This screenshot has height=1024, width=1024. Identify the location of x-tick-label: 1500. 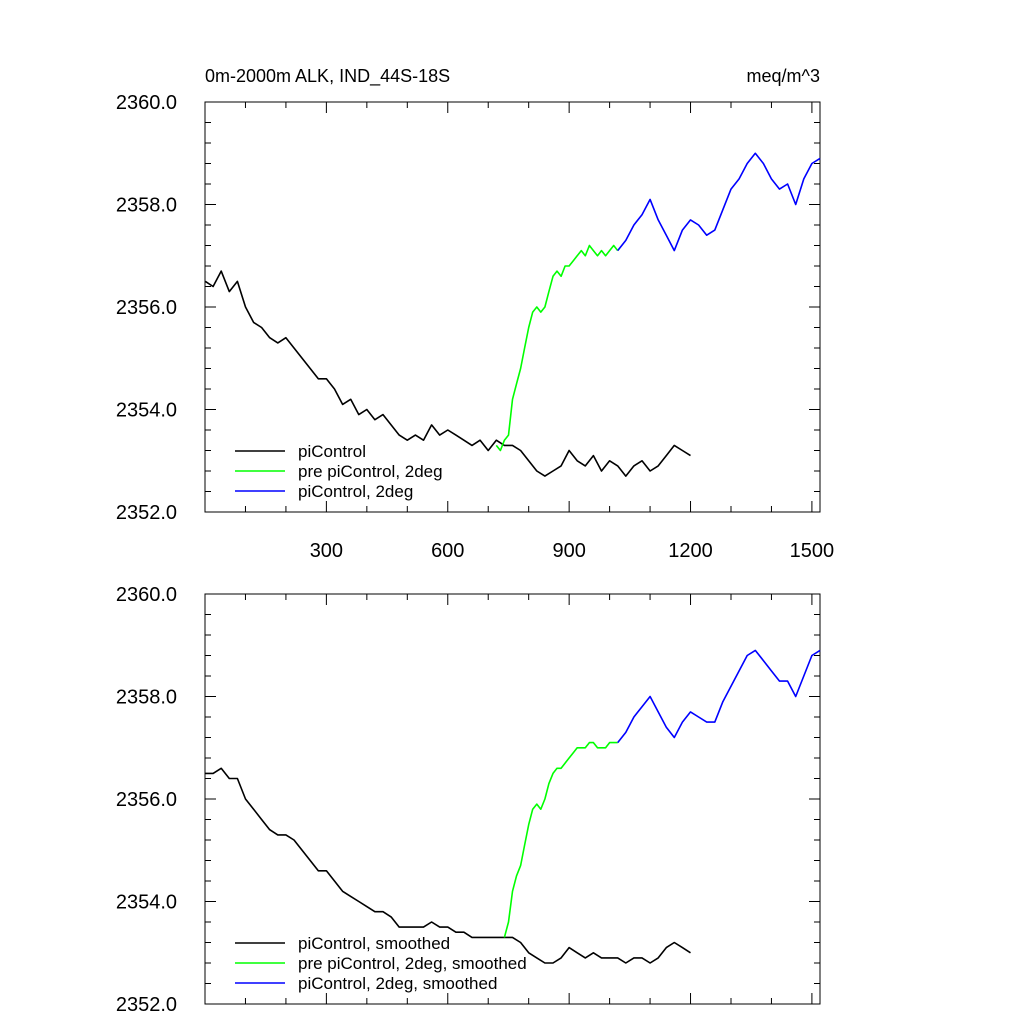
(812, 551).